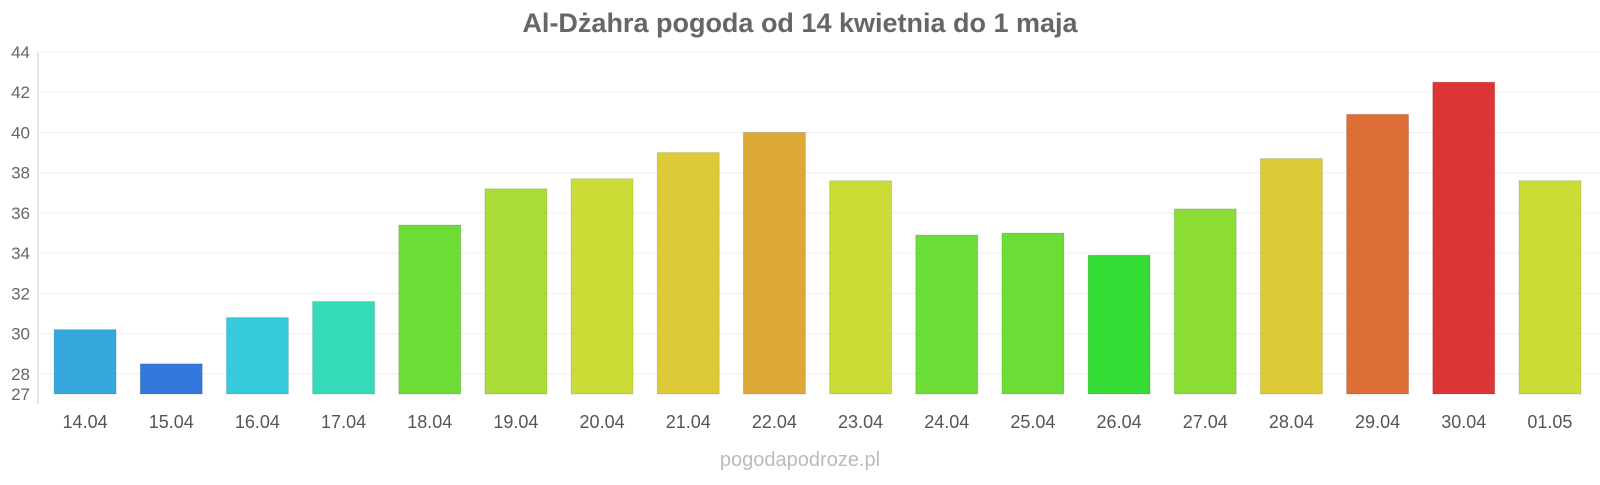  Describe the element at coordinates (1549, 422) in the screenshot. I see `x-tick-label: 01.05` at that location.